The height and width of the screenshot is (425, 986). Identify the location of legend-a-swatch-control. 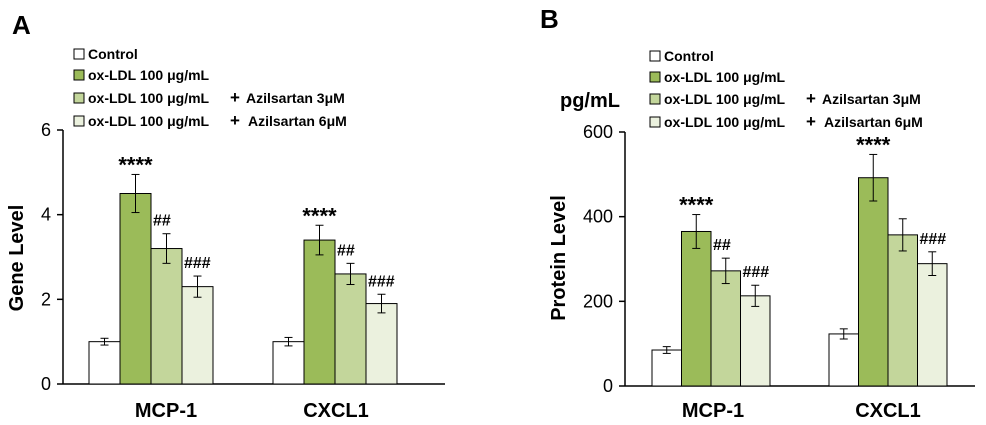
(79, 54).